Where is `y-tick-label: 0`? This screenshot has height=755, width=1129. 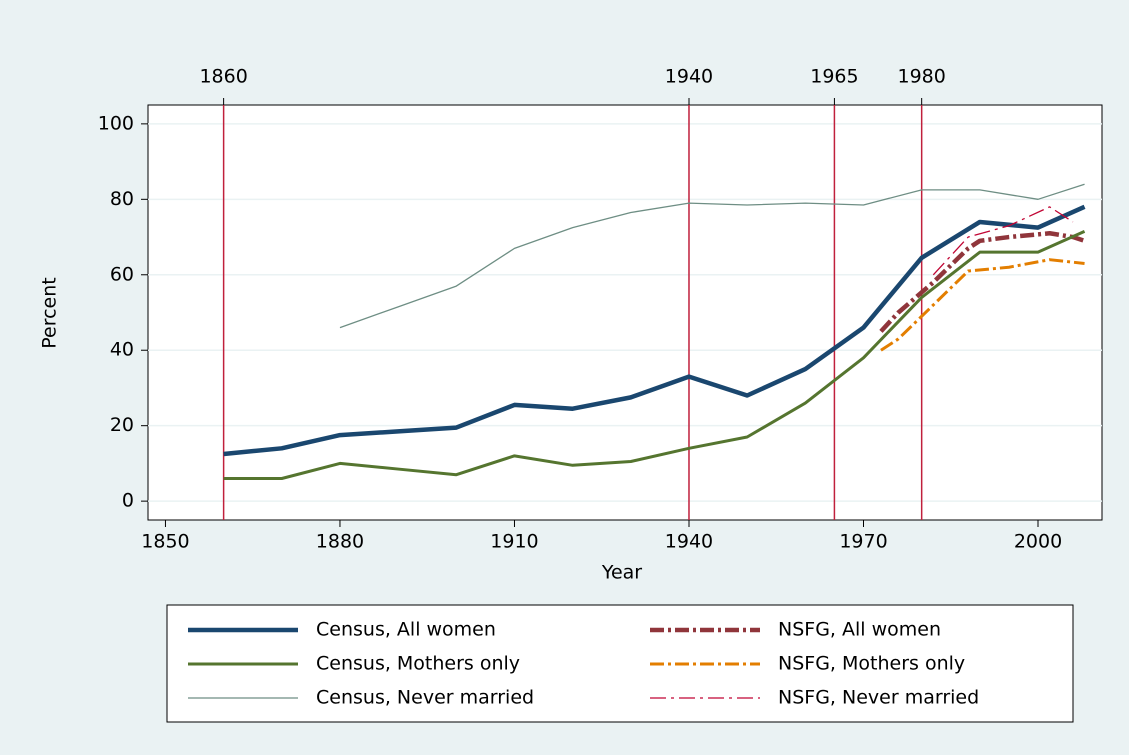
y-tick-label: 0 is located at coordinates (128, 501).